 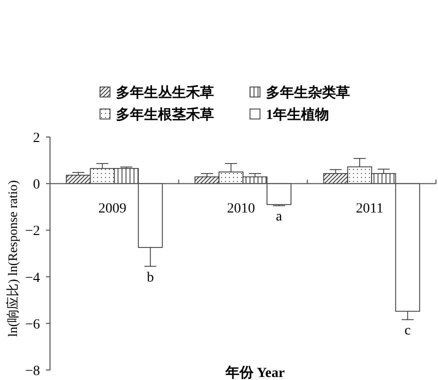 What do you see at coordinates (308, 93) in the screenshot?
I see `legend-label: 多年生杂类草` at bounding box center [308, 93].